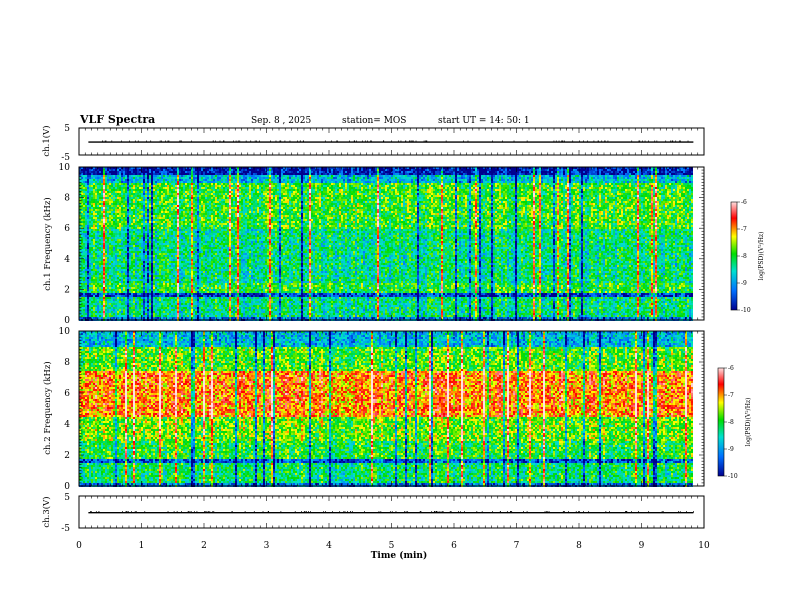 The height and width of the screenshot is (612, 792). What do you see at coordinates (484, 121) in the screenshot?
I see `start-time-label: start UT = 14: 50: 1` at bounding box center [484, 121].